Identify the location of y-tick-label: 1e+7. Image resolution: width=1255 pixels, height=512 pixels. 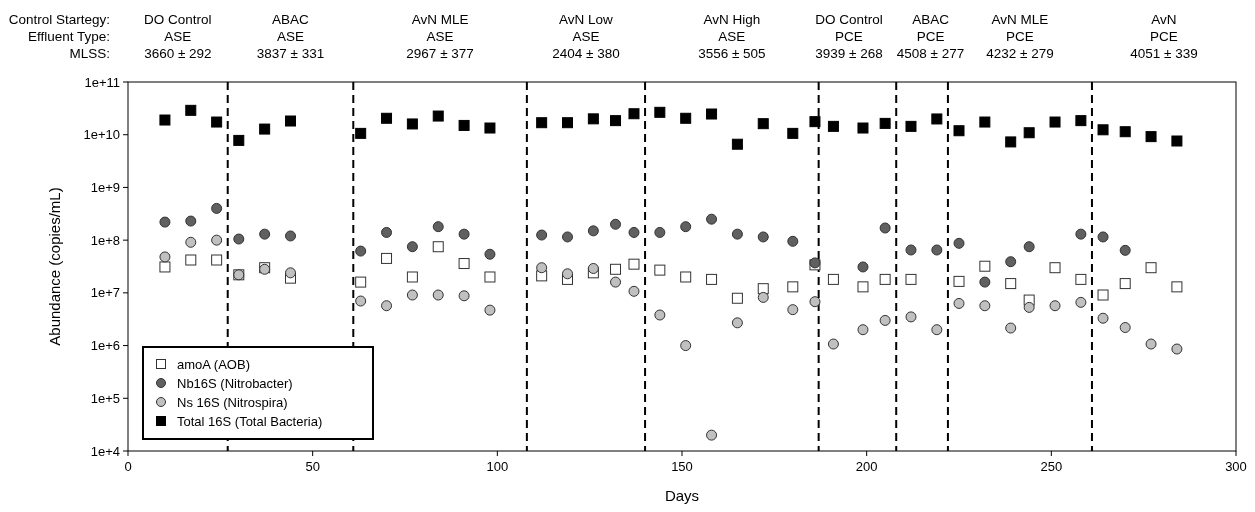
(105, 293).